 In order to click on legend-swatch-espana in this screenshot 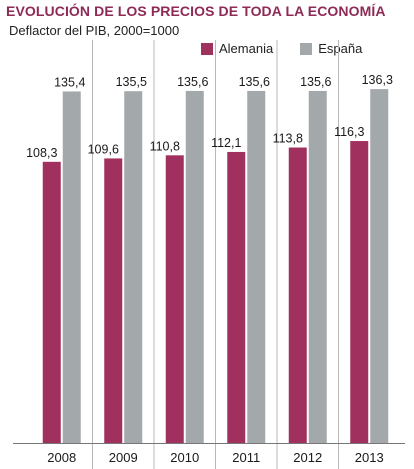, I will do `click(306, 48)`.